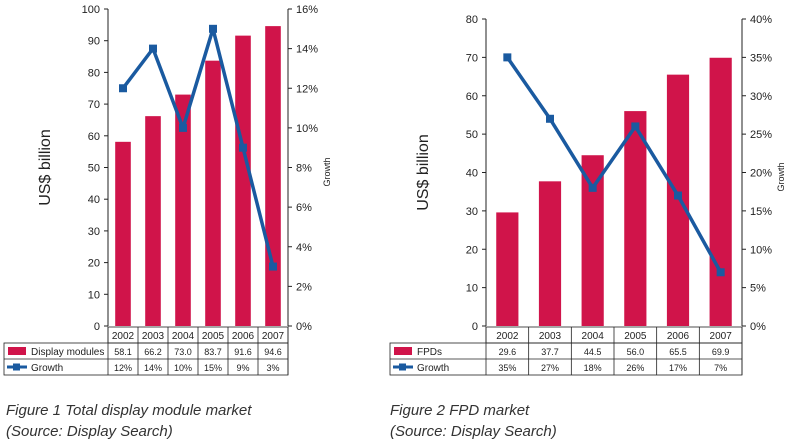 This screenshot has width=793, height=445. What do you see at coordinates (593, 352) in the screenshot?
I see `chart-2-table-bar-value-2004: 44.5` at bounding box center [593, 352].